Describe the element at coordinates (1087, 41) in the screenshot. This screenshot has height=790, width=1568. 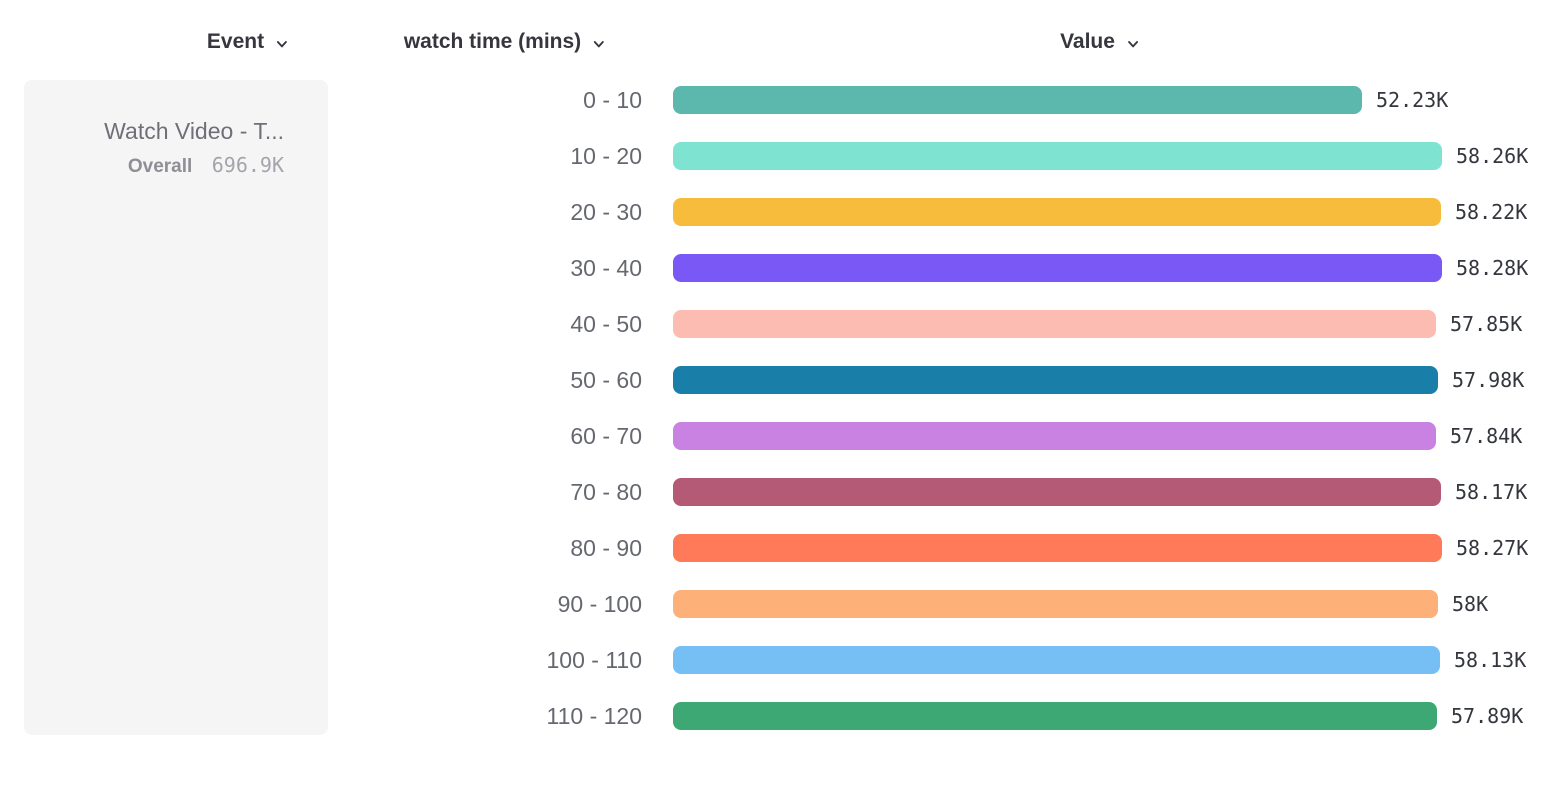
I see `value-header-label: Value` at that location.